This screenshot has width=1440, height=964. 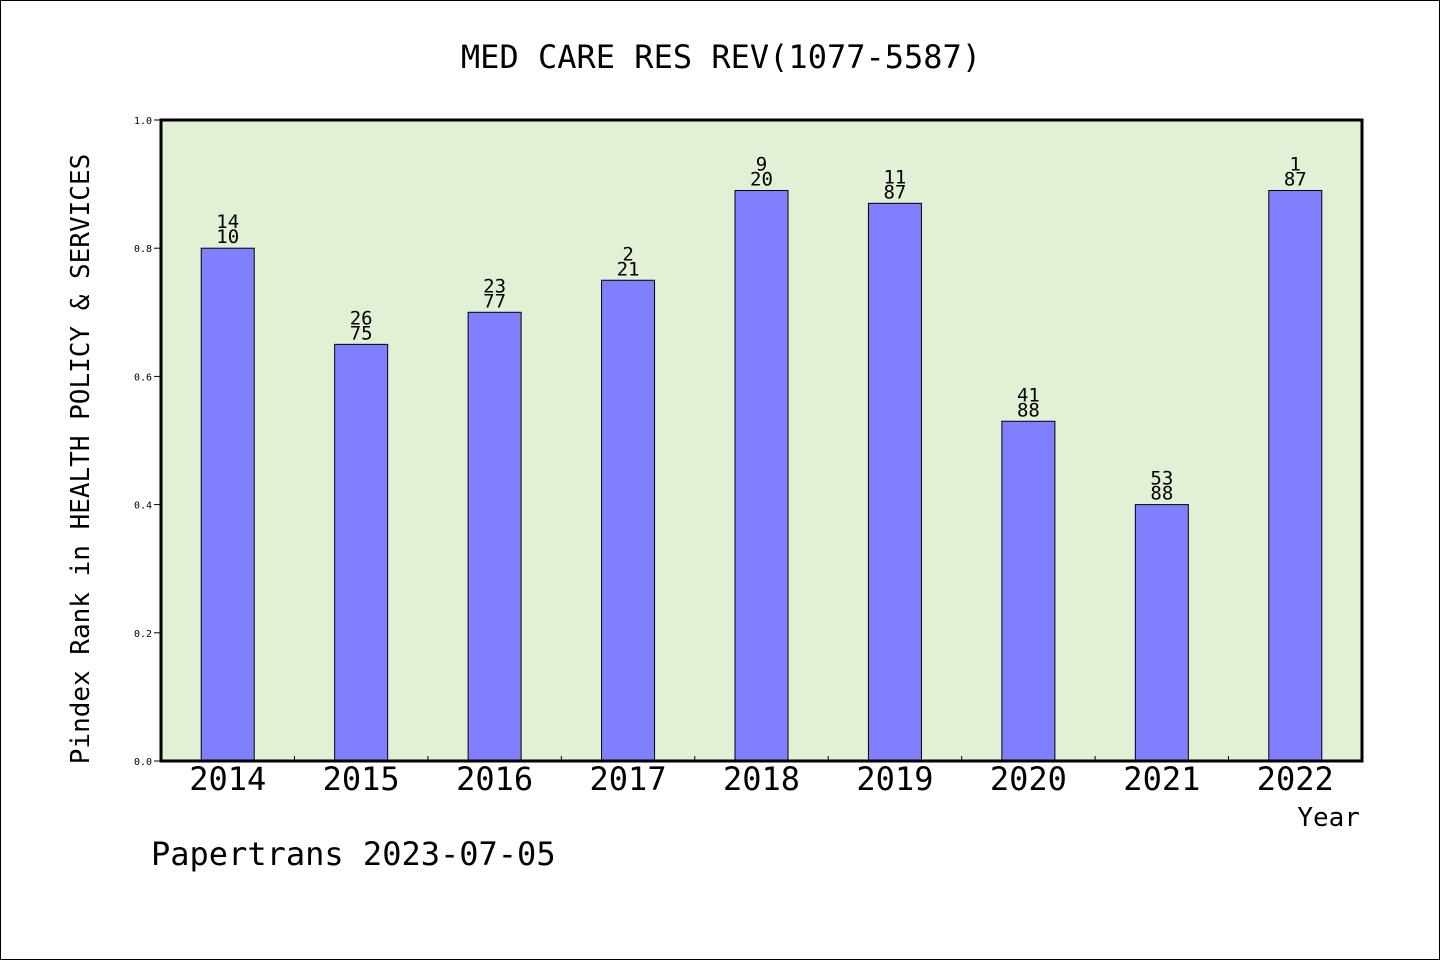 I want to click on x-tick-label-2022: 2022, so click(x=1295, y=779).